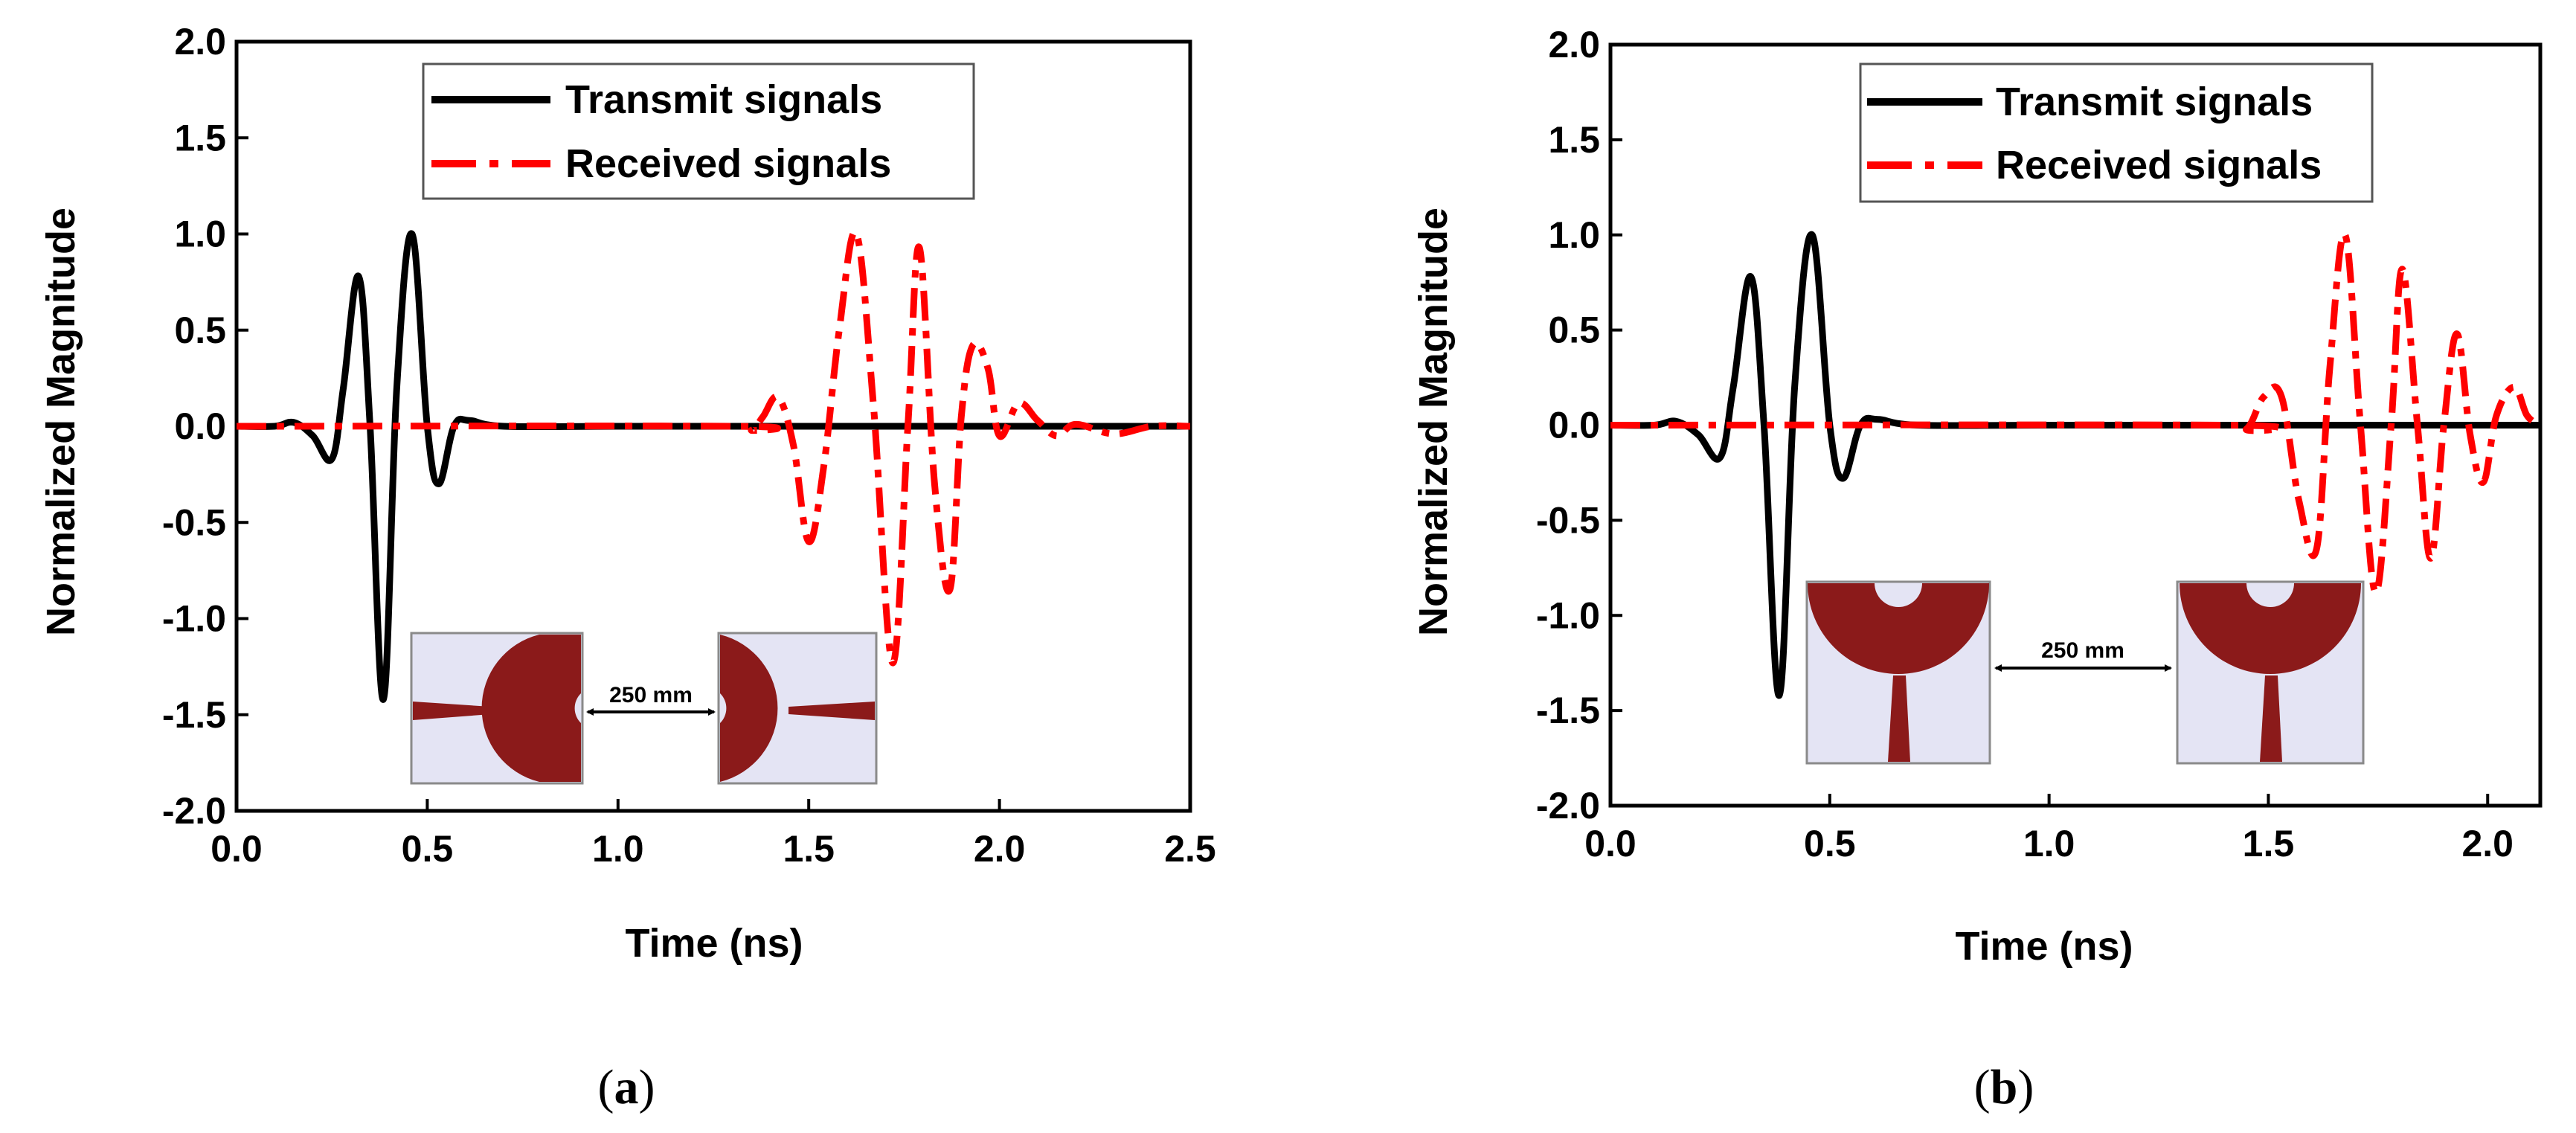 Image resolution: width=2576 pixels, height=1133 pixels. Describe the element at coordinates (2085, 672) in the screenshot. I see `inset-antennas-b: 250 mm` at that location.